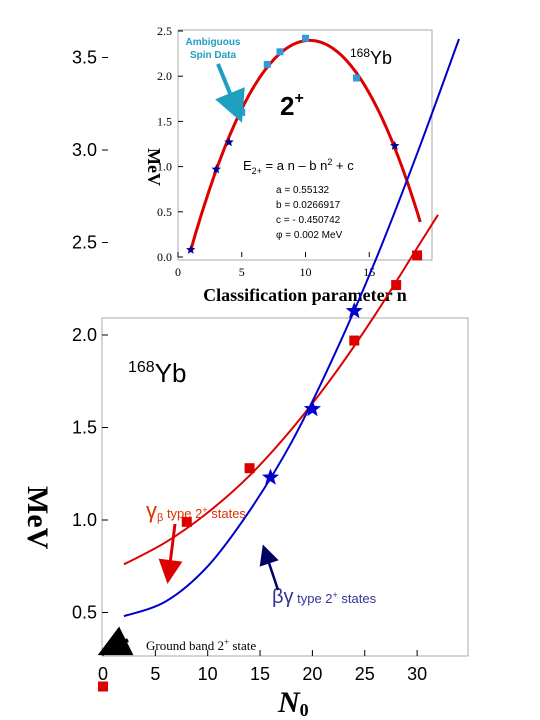 The height and width of the screenshot is (720, 540). What do you see at coordinates (154, 167) in the screenshot?
I see `top-ylabel: MeV` at bounding box center [154, 167].